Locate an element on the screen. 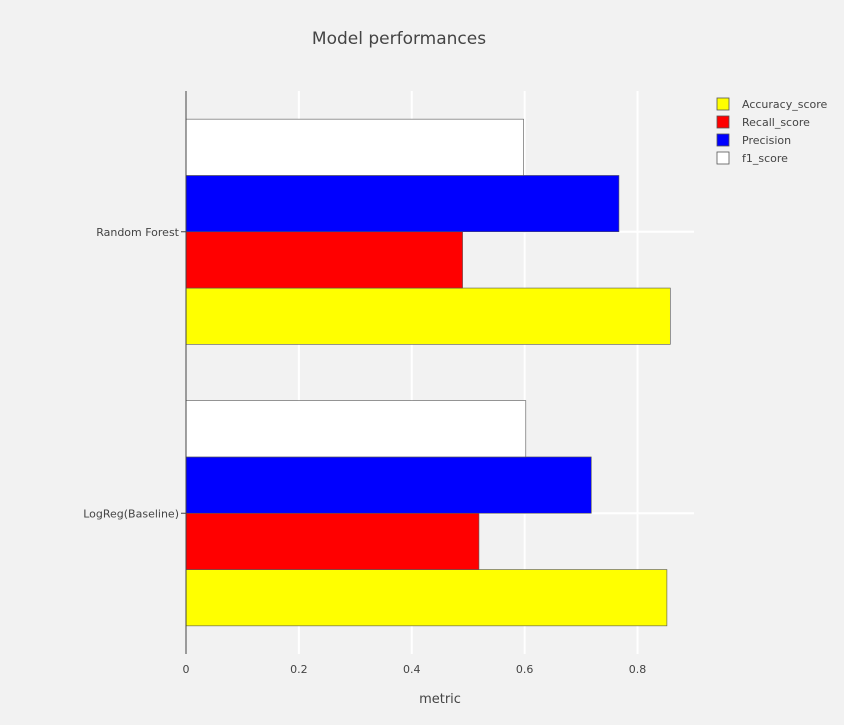 This screenshot has width=844, height=725. legend-label: Recall_score is located at coordinates (776, 122).